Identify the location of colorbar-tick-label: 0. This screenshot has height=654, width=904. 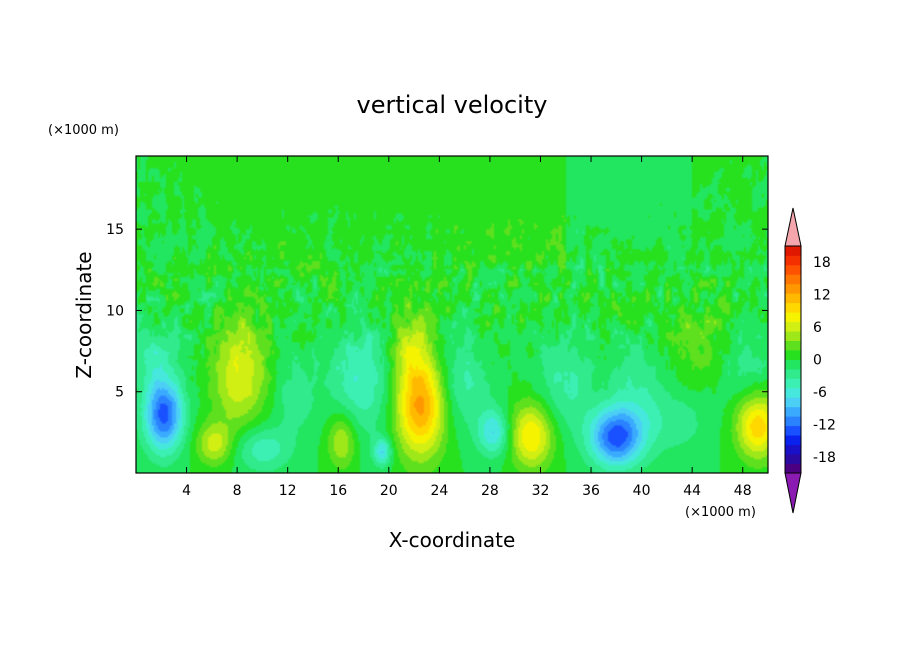
(817, 361).